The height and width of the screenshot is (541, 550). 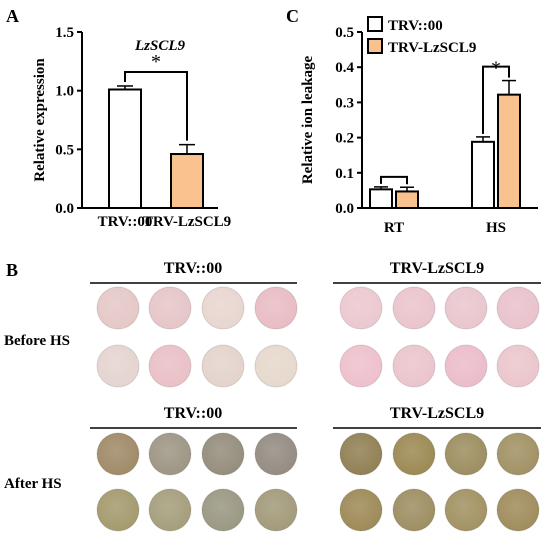 What do you see at coordinates (344, 174) in the screenshot?
I see `y-tick-label: 0.1` at bounding box center [344, 174].